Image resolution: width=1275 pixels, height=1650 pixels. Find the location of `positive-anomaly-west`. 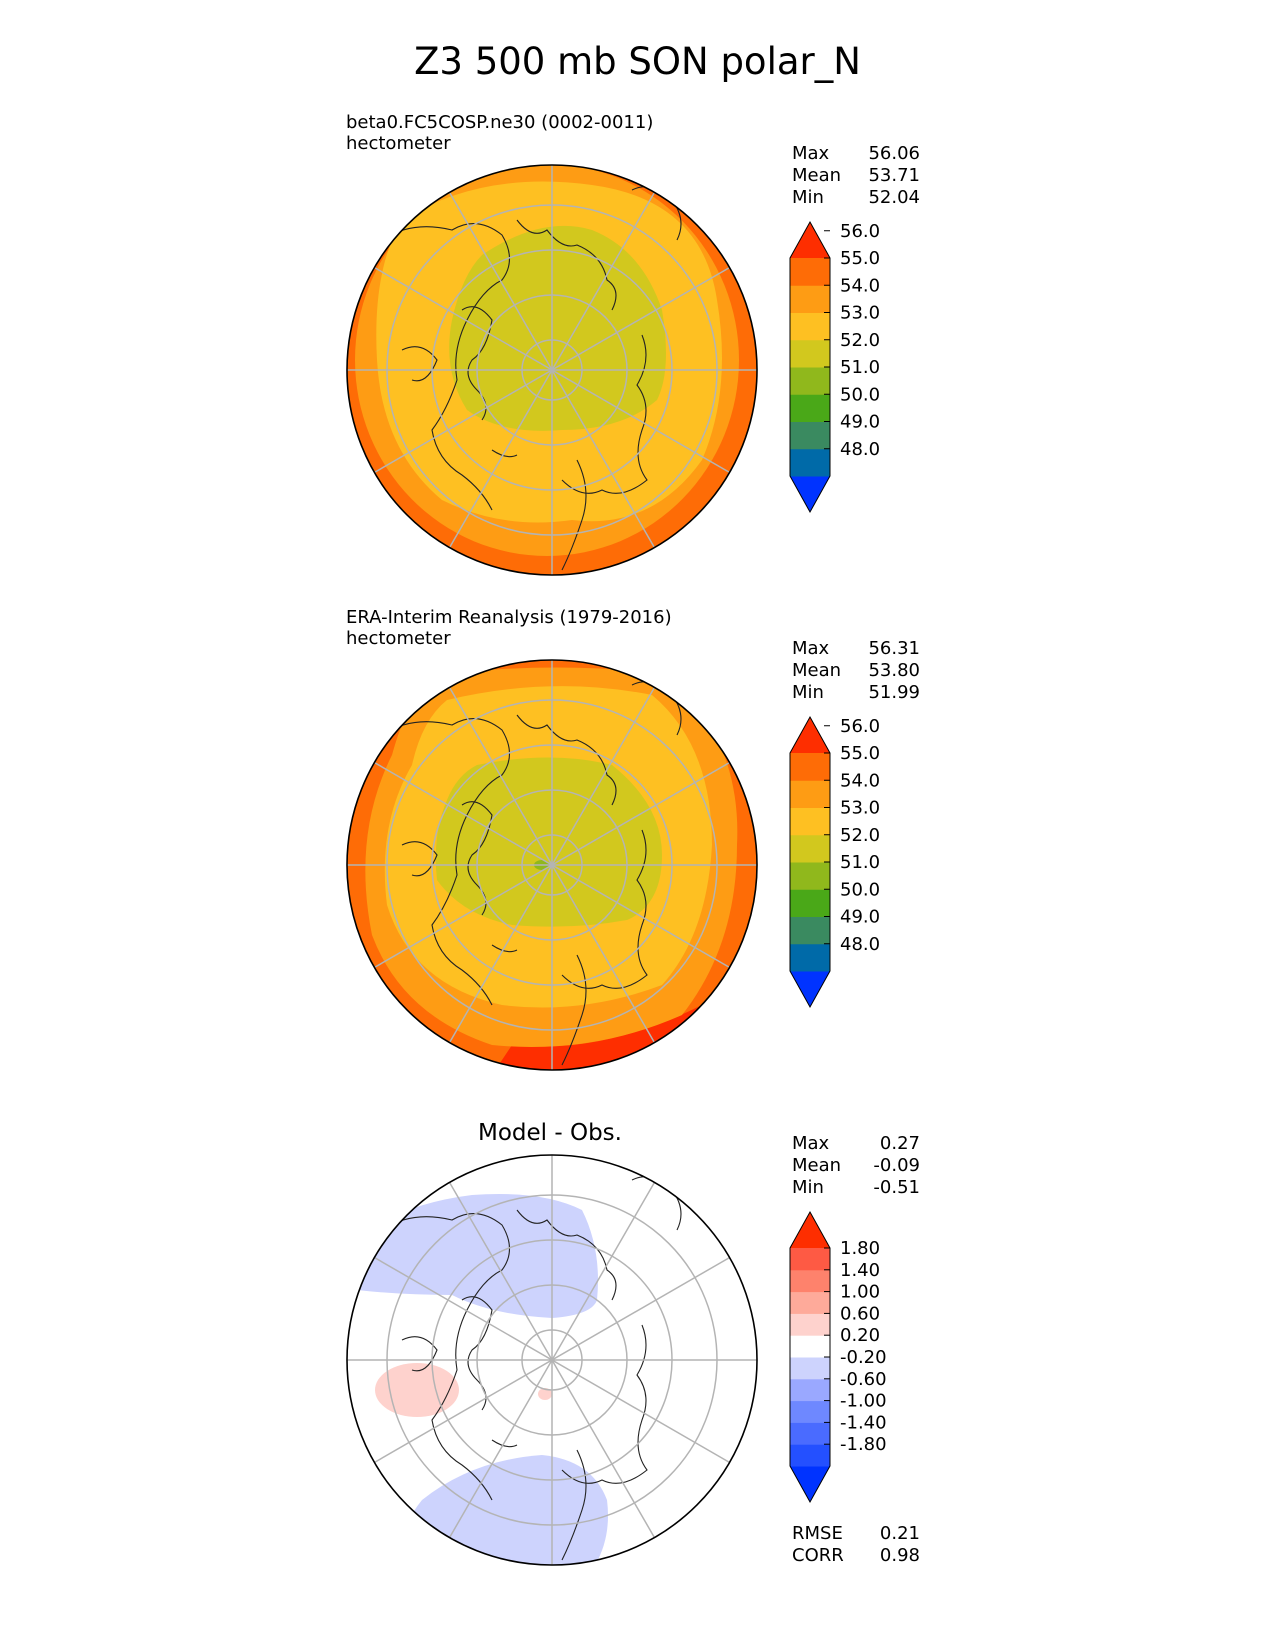

positive-anomaly-west is located at coordinates (417, 1390).